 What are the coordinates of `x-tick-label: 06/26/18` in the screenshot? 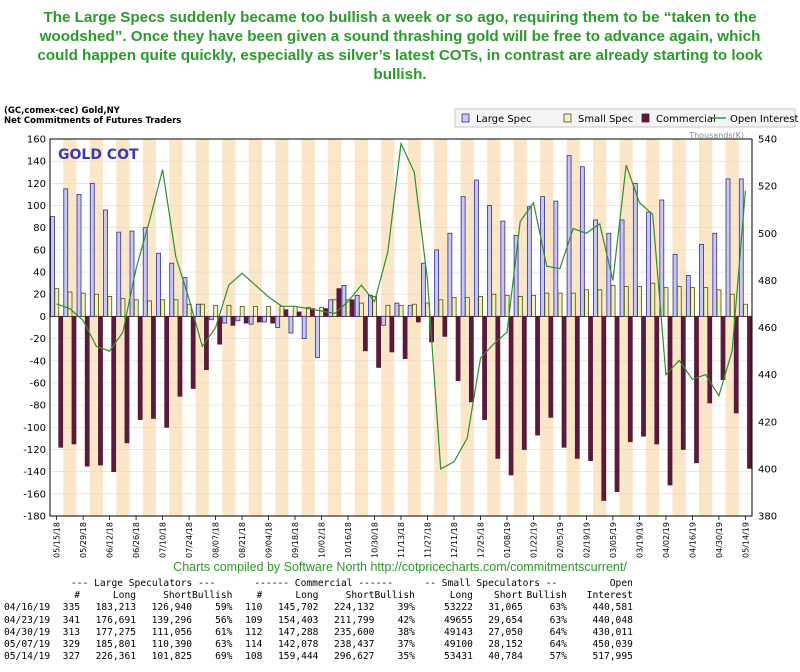 It's located at (136, 540).